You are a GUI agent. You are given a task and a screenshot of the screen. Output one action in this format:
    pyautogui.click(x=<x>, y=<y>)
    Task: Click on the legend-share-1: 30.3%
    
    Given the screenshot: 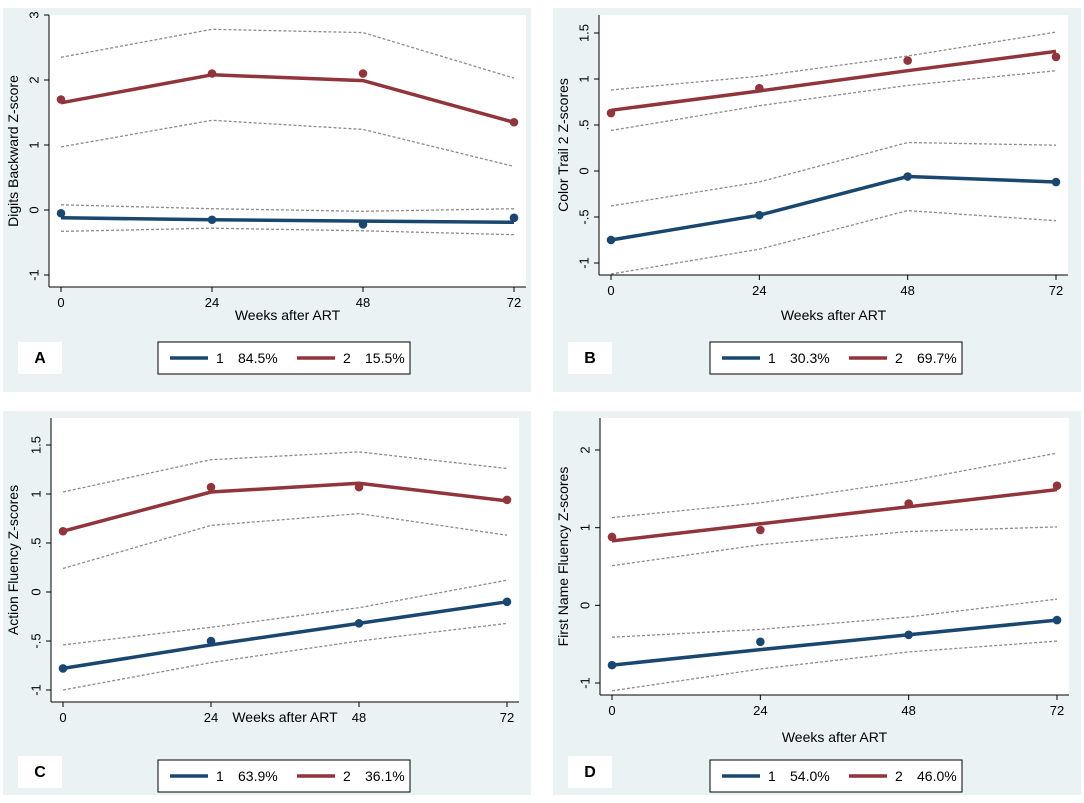 What is the action you would take?
    pyautogui.click(x=810, y=358)
    